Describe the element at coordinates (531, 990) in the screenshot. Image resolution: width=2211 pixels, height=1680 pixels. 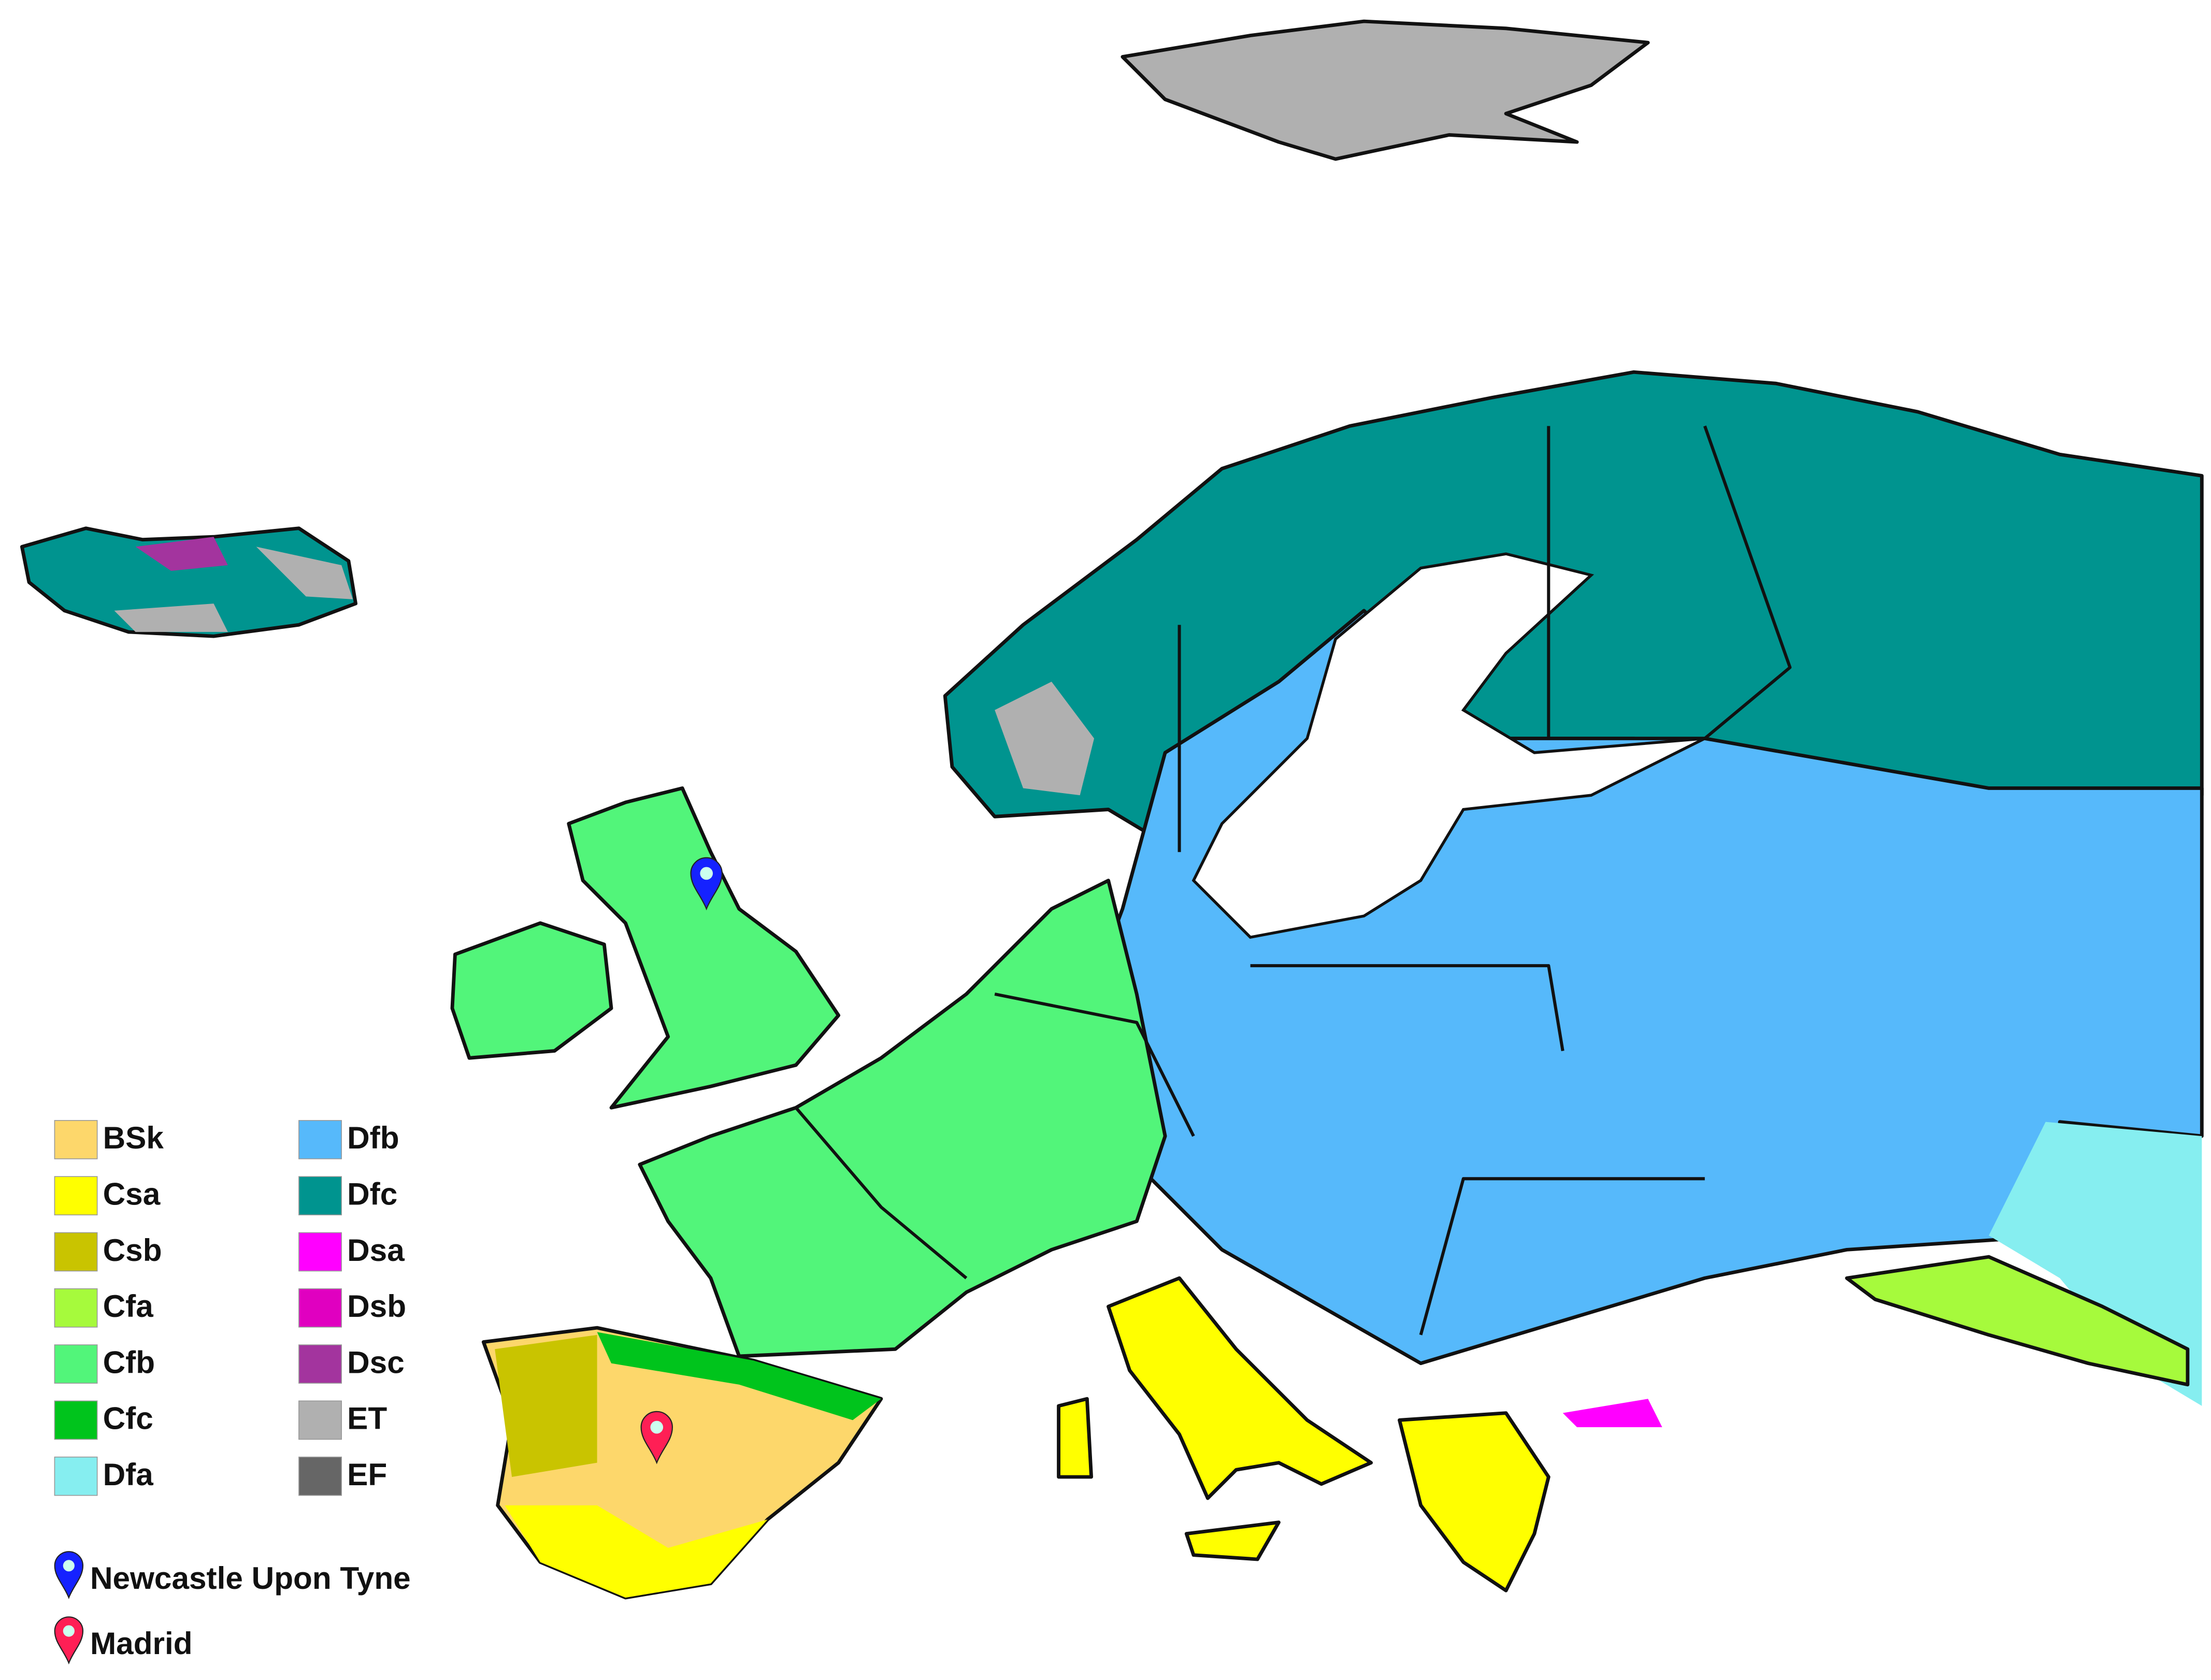
I see `ireland` at that location.